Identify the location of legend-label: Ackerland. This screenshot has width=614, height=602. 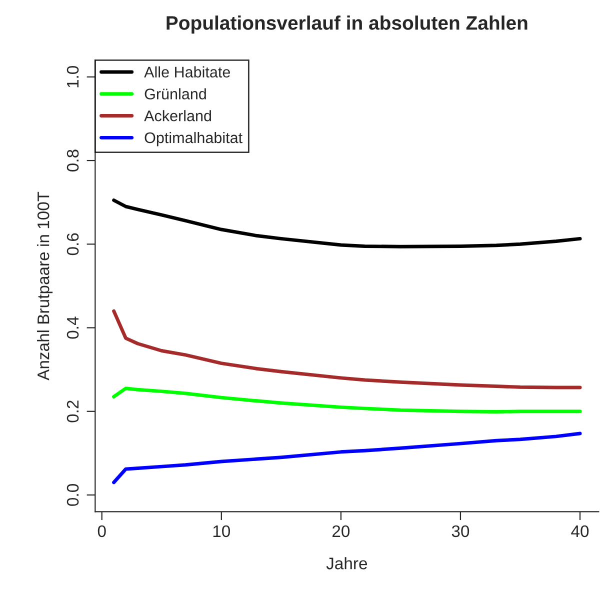
(178, 116).